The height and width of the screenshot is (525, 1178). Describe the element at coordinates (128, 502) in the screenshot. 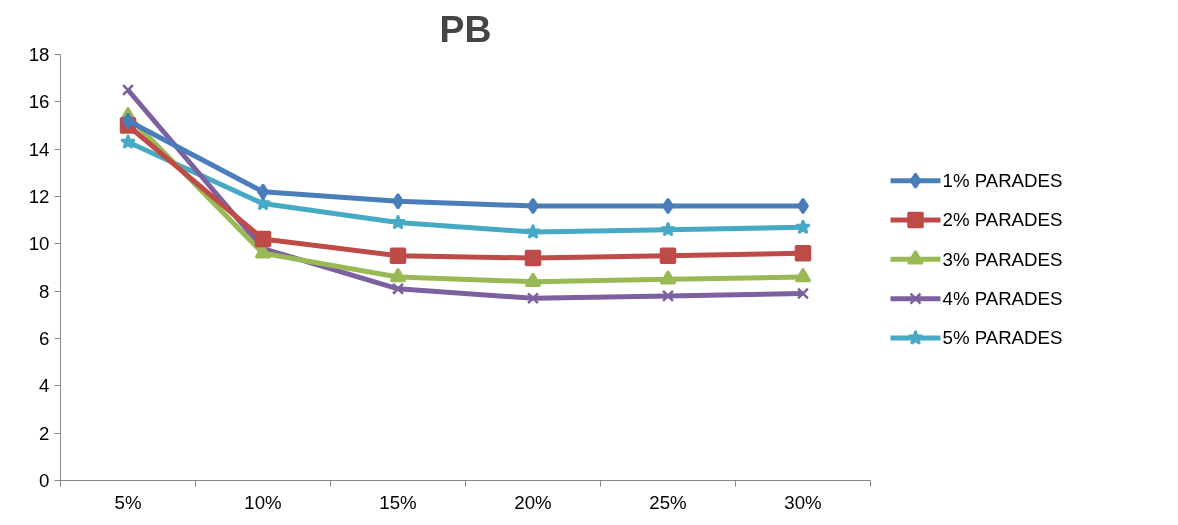

I see `x-tick-label: 5%` at that location.